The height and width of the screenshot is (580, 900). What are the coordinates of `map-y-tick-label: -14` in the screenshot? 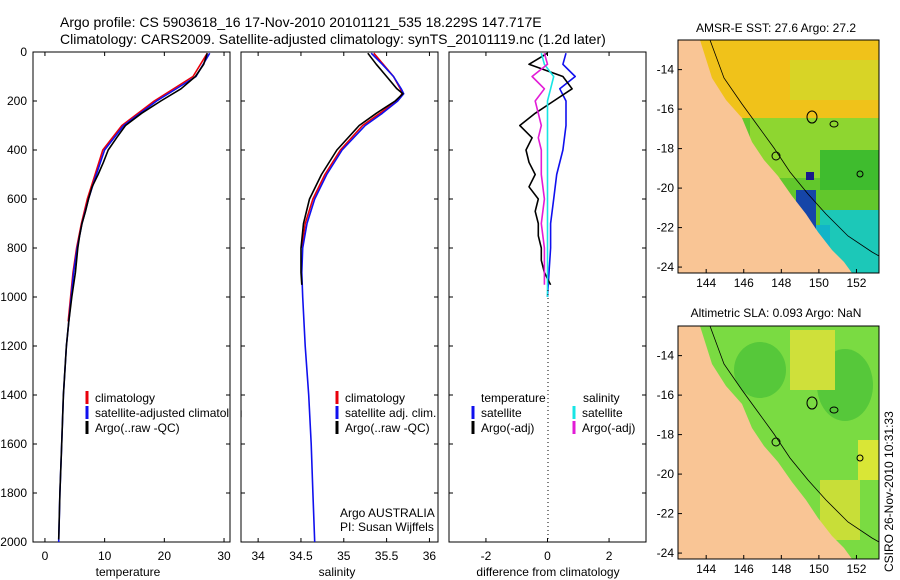 It's located at (666, 356).